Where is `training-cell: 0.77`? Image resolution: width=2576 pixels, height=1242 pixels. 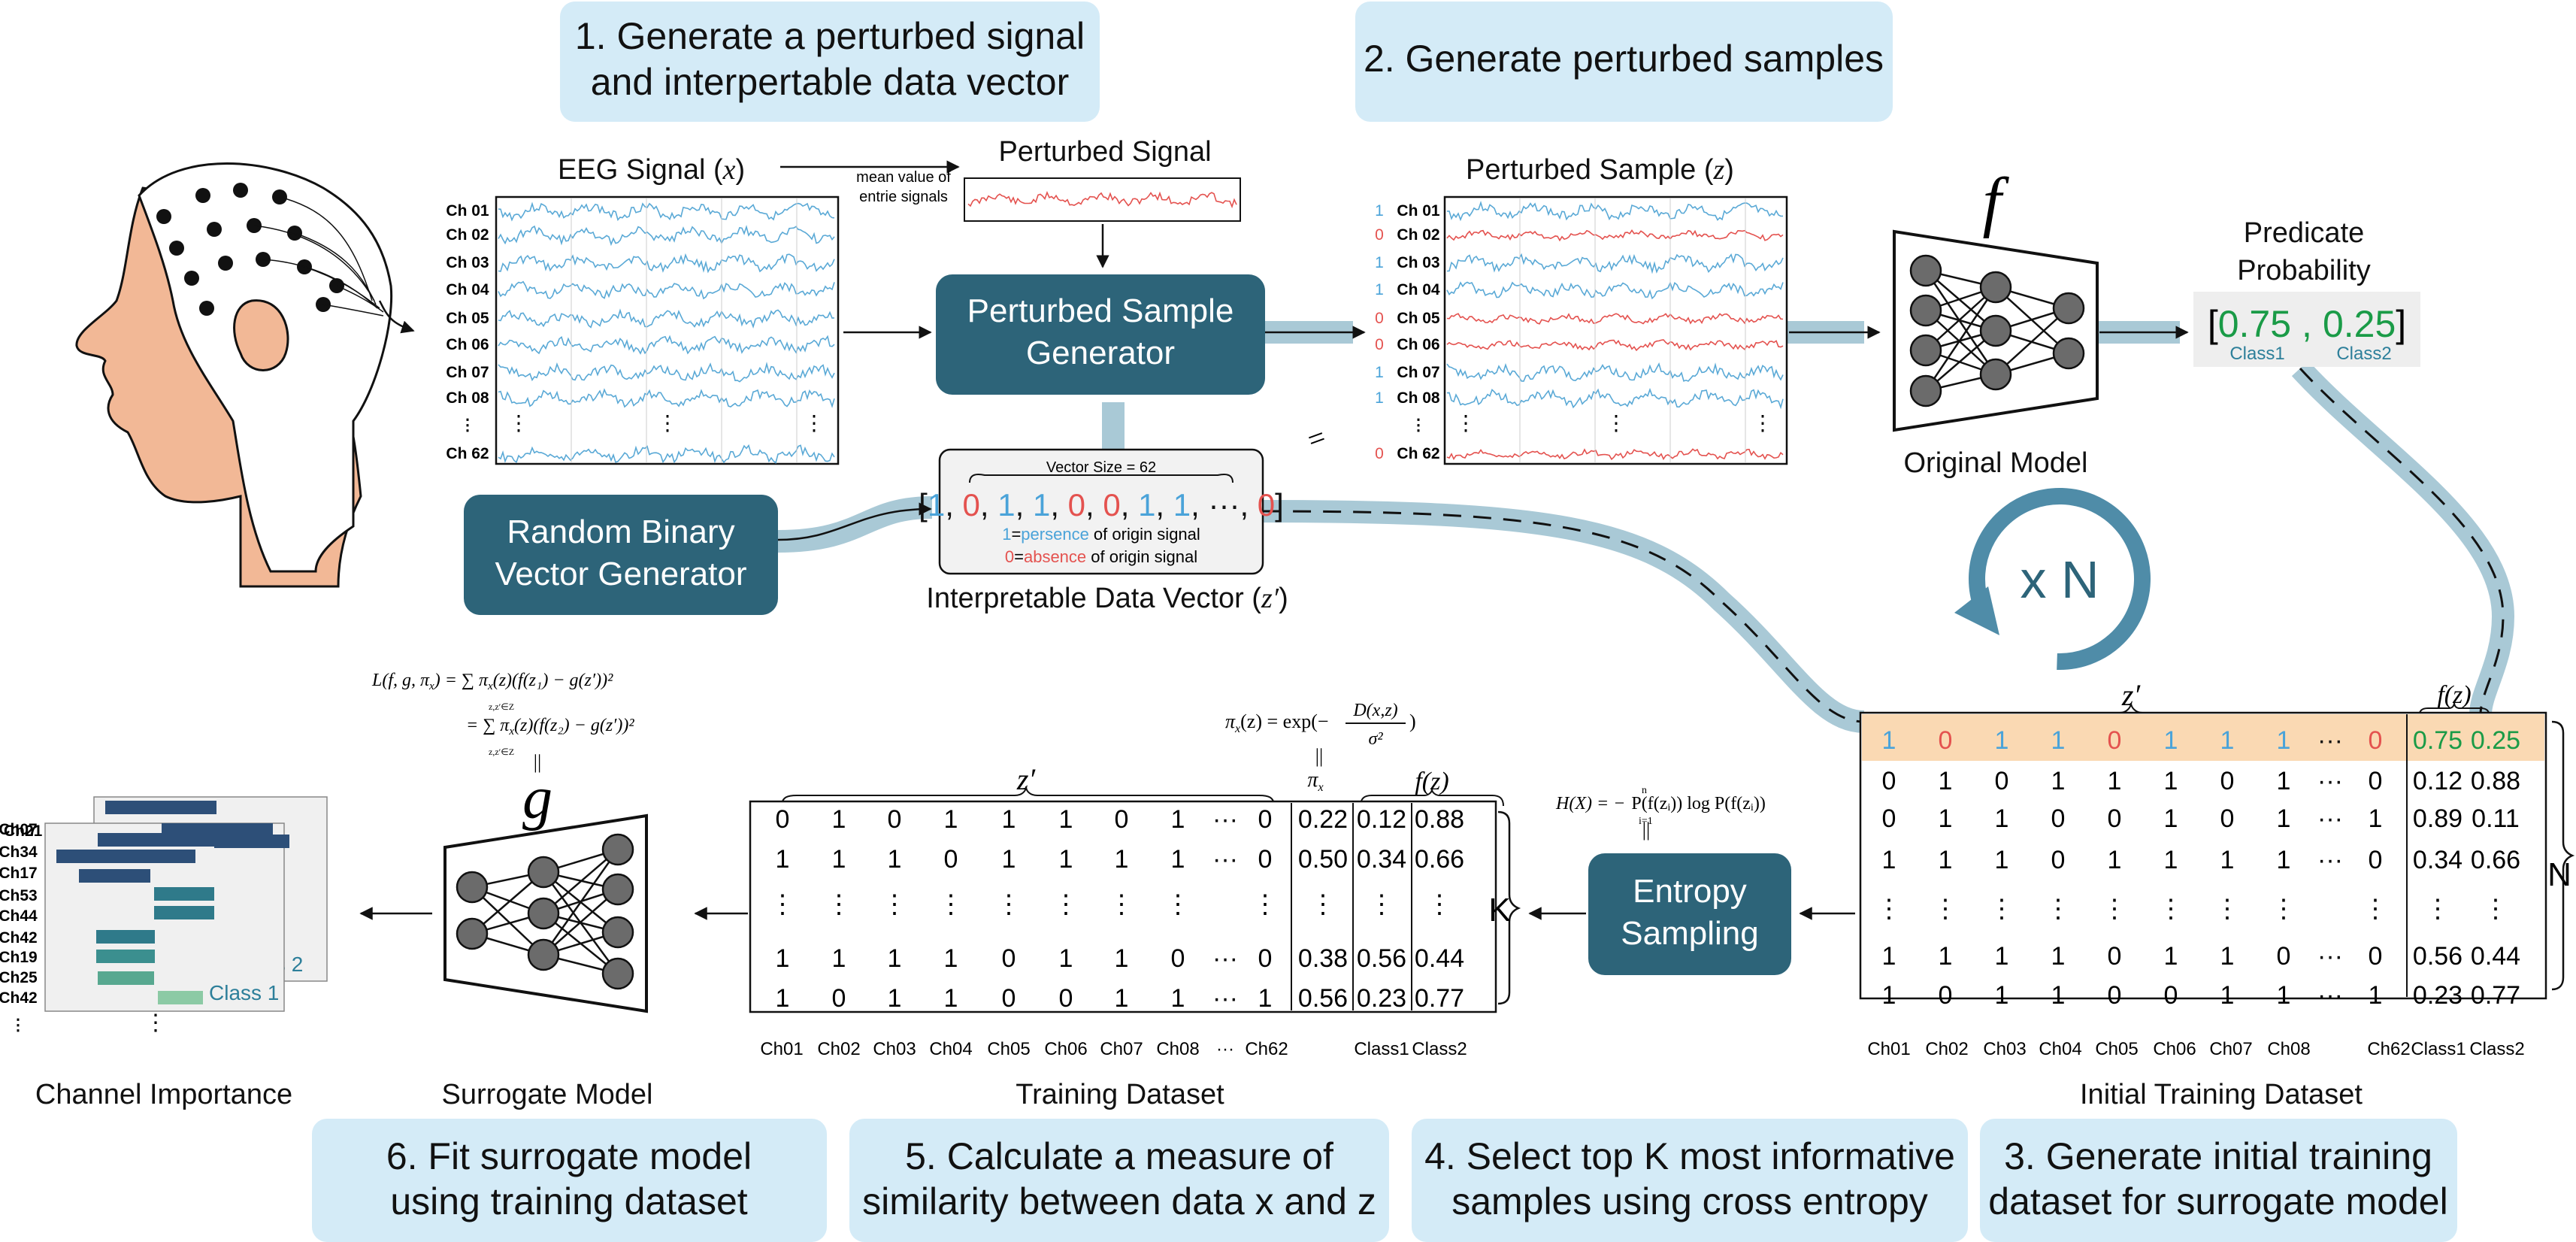
training-cell: 0.77 is located at coordinates (1439, 998).